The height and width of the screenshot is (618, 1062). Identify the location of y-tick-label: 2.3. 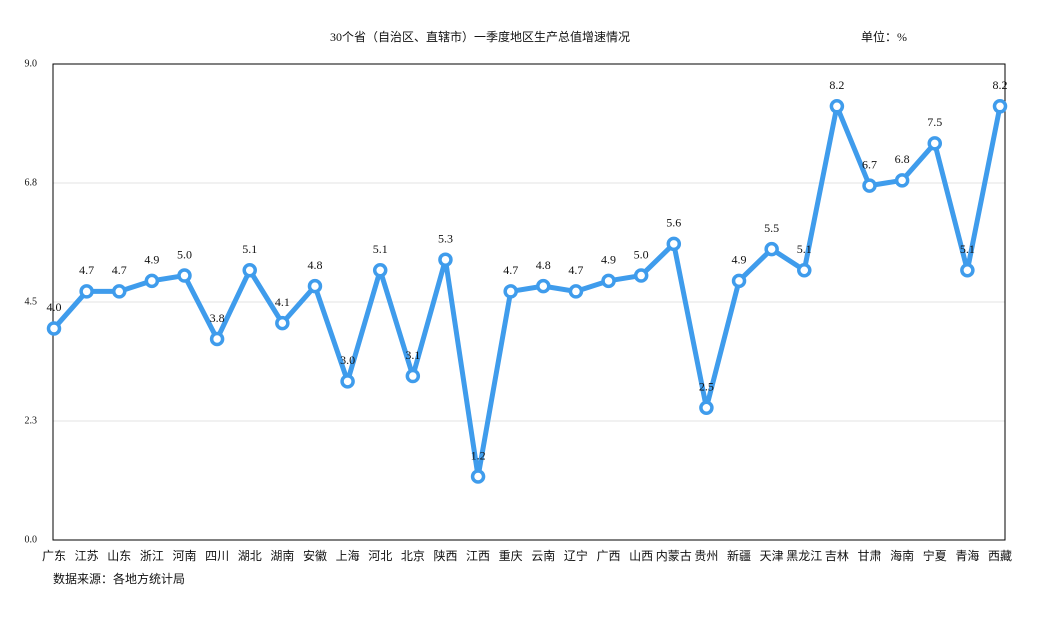
(31, 420).